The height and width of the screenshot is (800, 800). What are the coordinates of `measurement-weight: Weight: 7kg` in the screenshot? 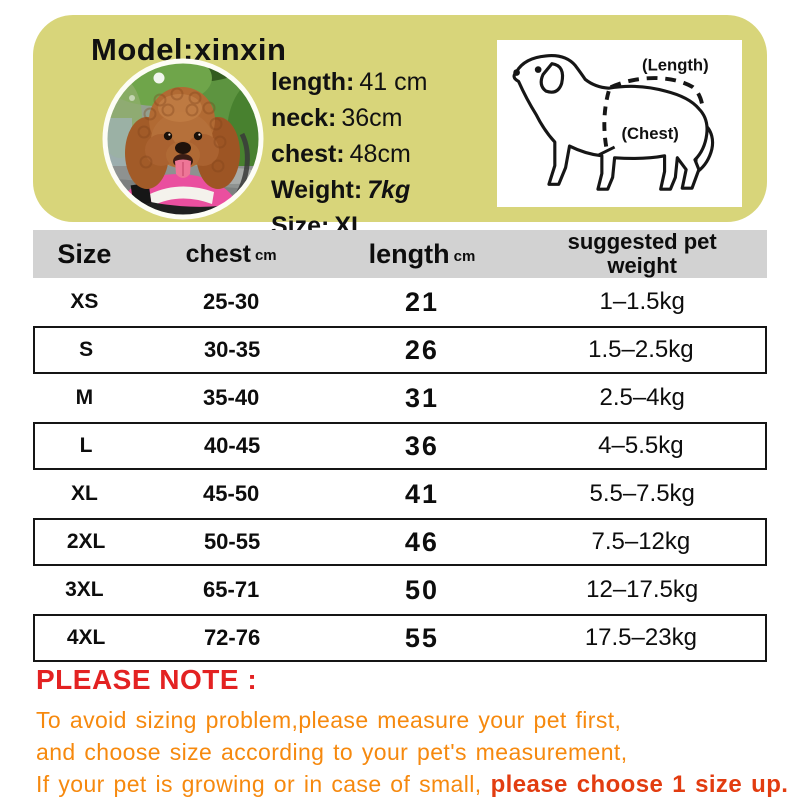 It's located at (341, 190).